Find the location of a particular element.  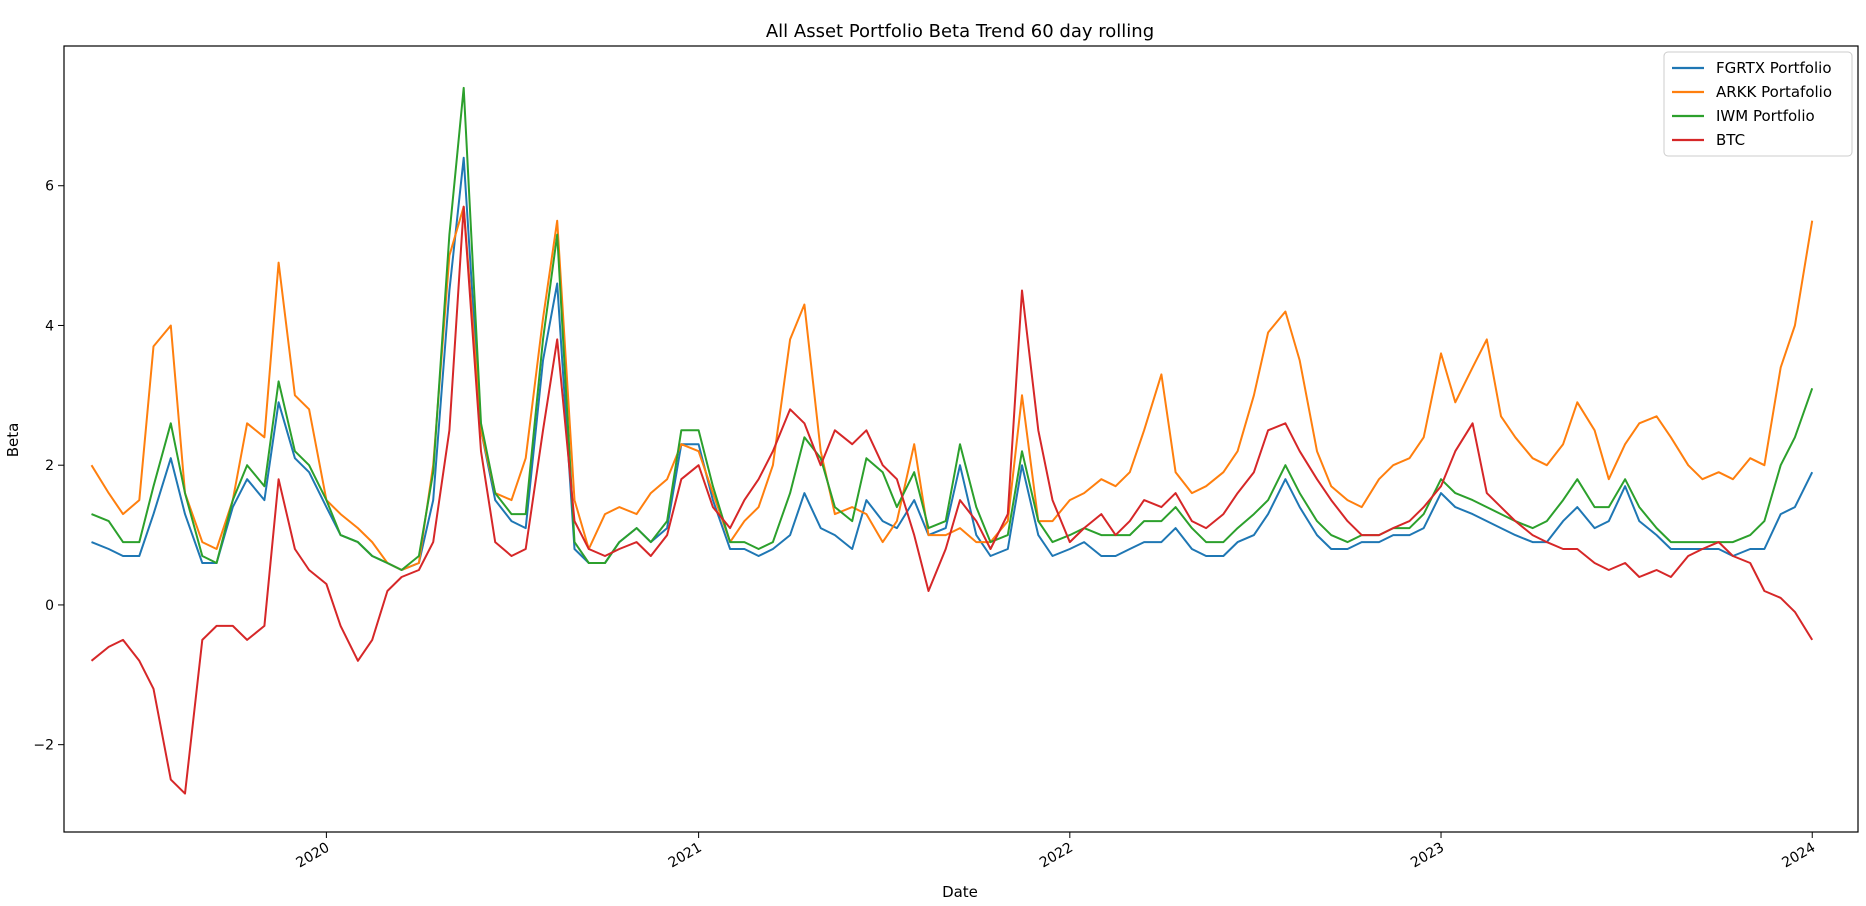

y-axis: −2 0 2 4 6 is located at coordinates (48, 466).